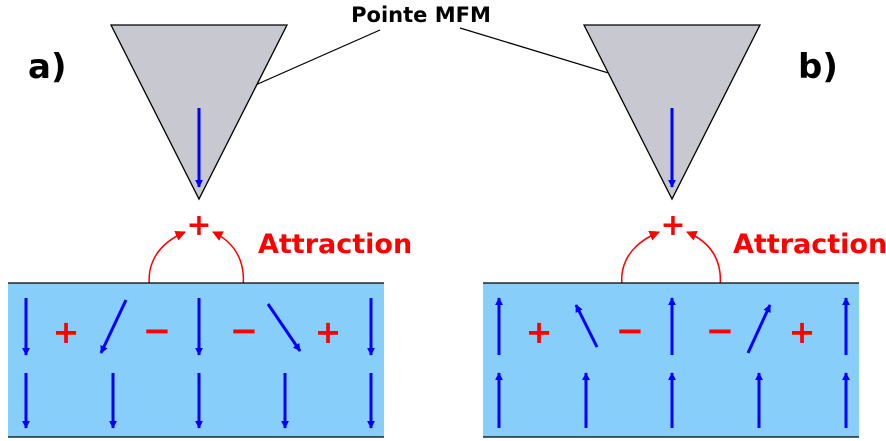  I want to click on panel-a-label: a), so click(47, 67).